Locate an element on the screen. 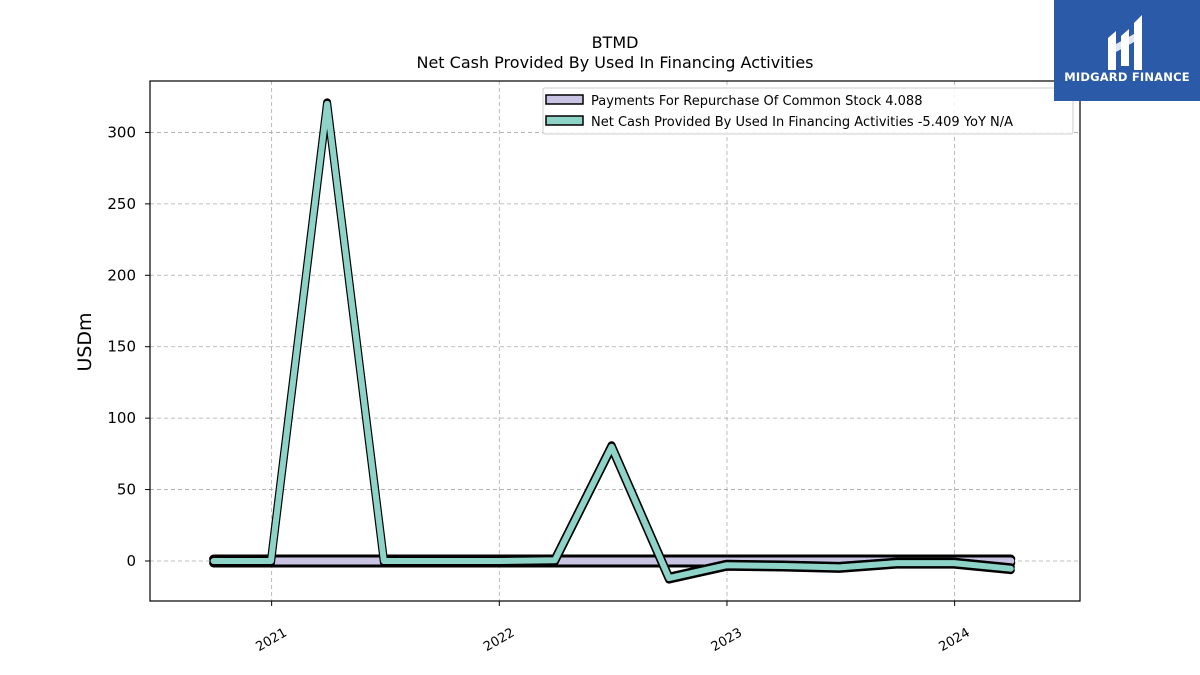  y-tick-label: 300 is located at coordinates (121, 132).